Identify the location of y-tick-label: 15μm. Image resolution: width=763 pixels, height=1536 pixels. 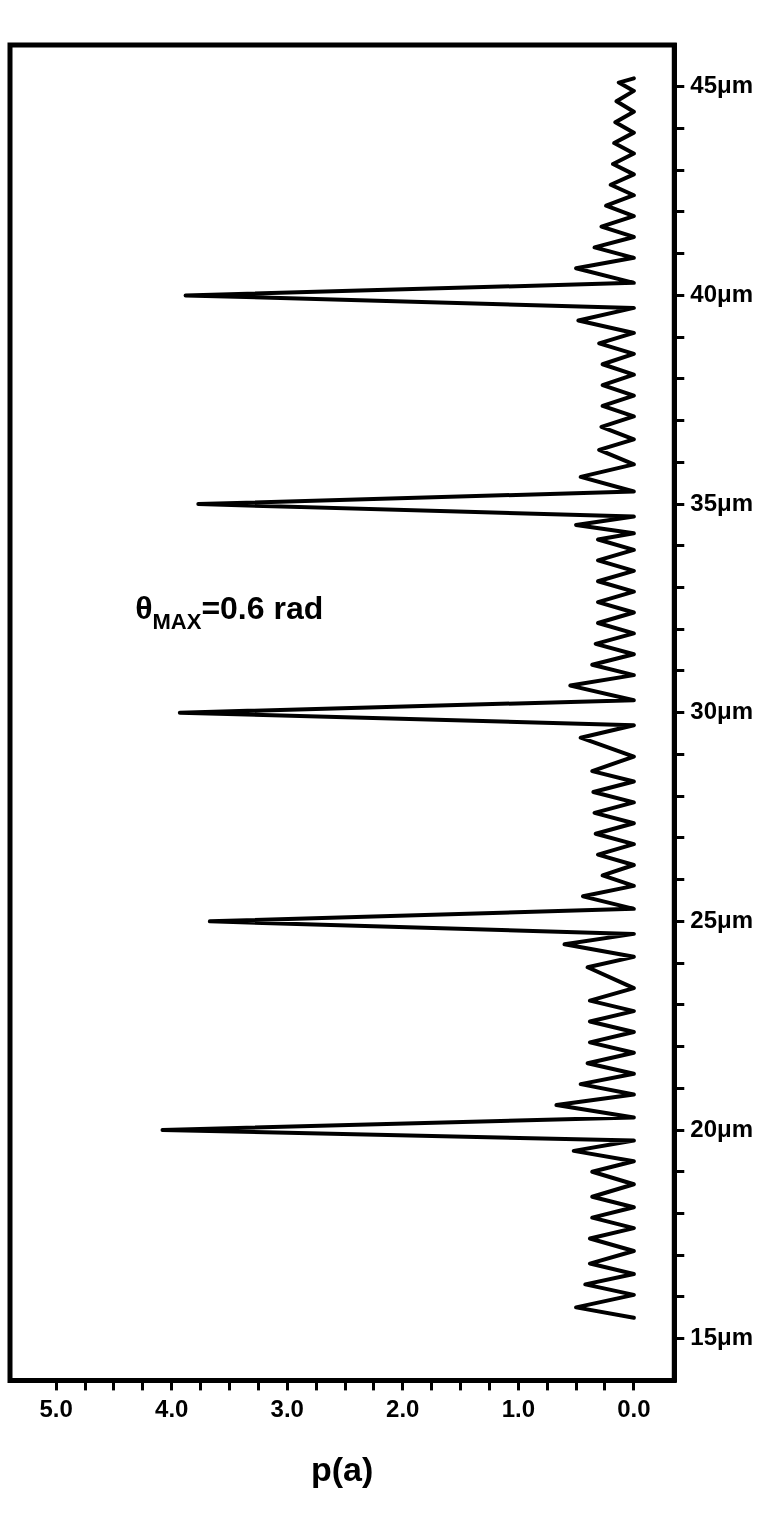
(721, 1337).